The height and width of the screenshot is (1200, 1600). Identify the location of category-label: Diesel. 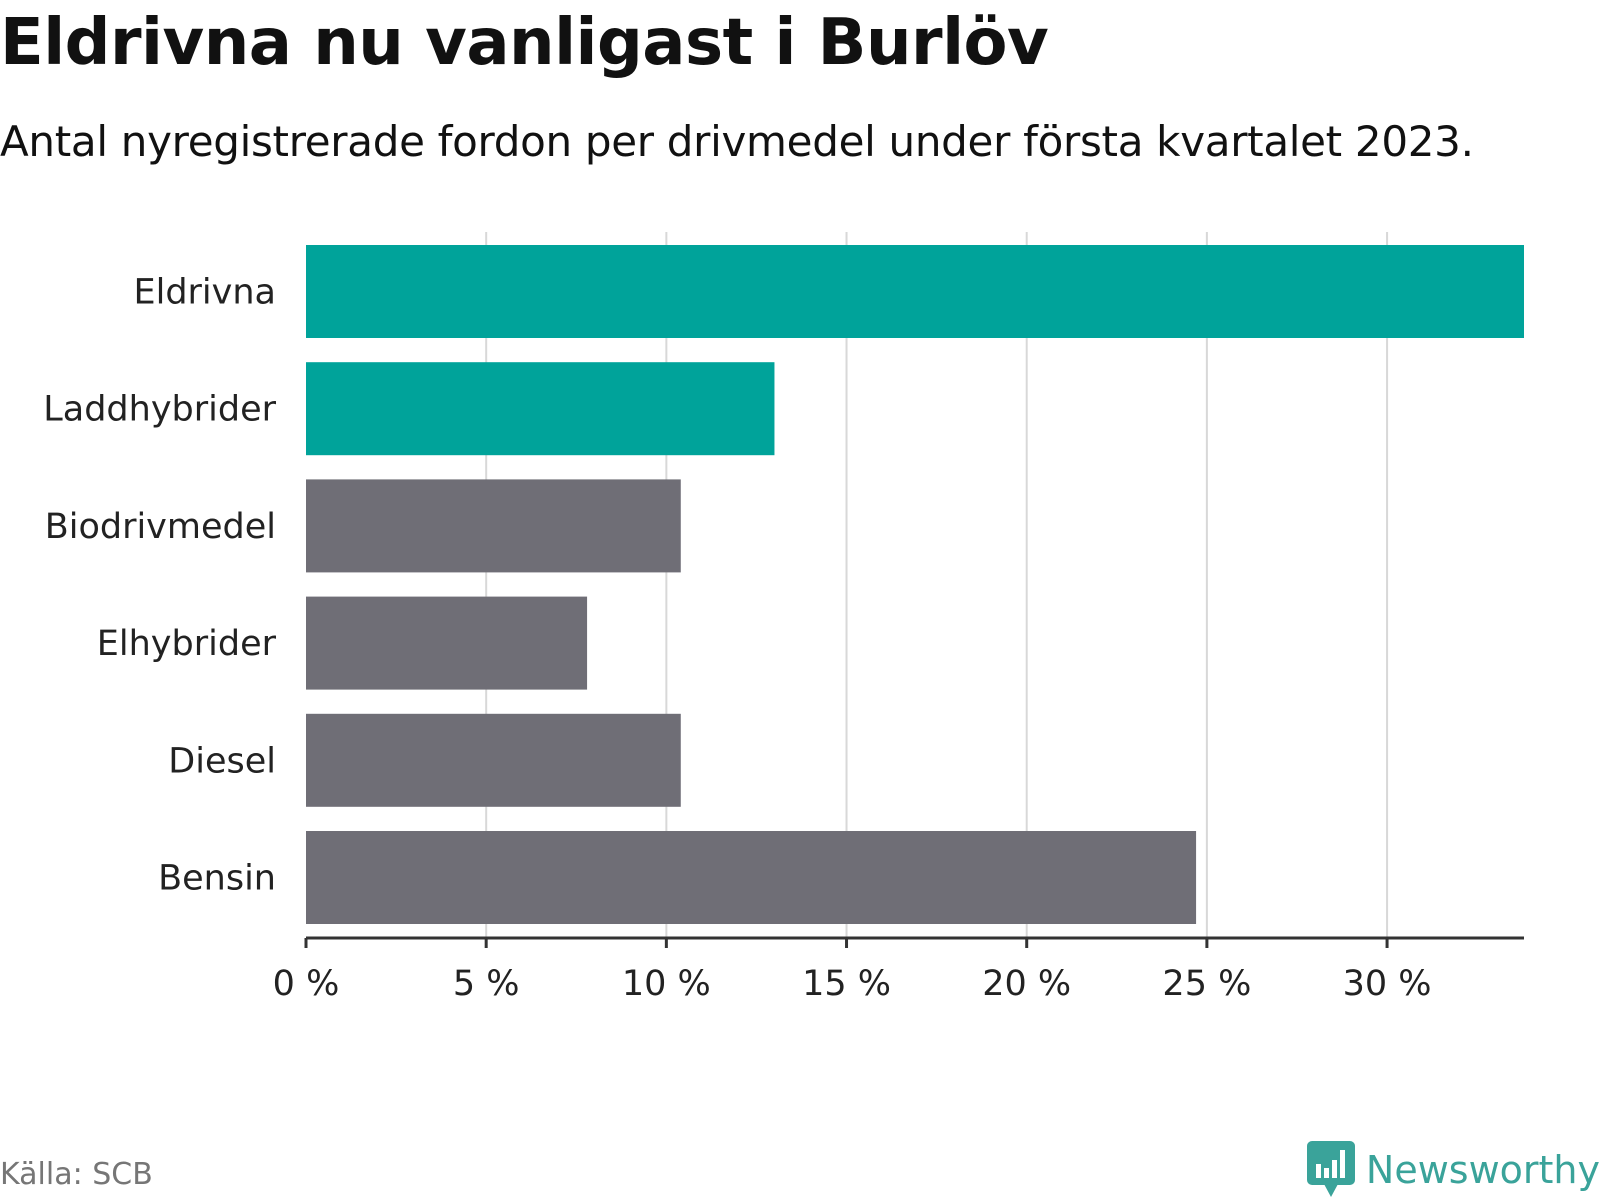
(222, 761).